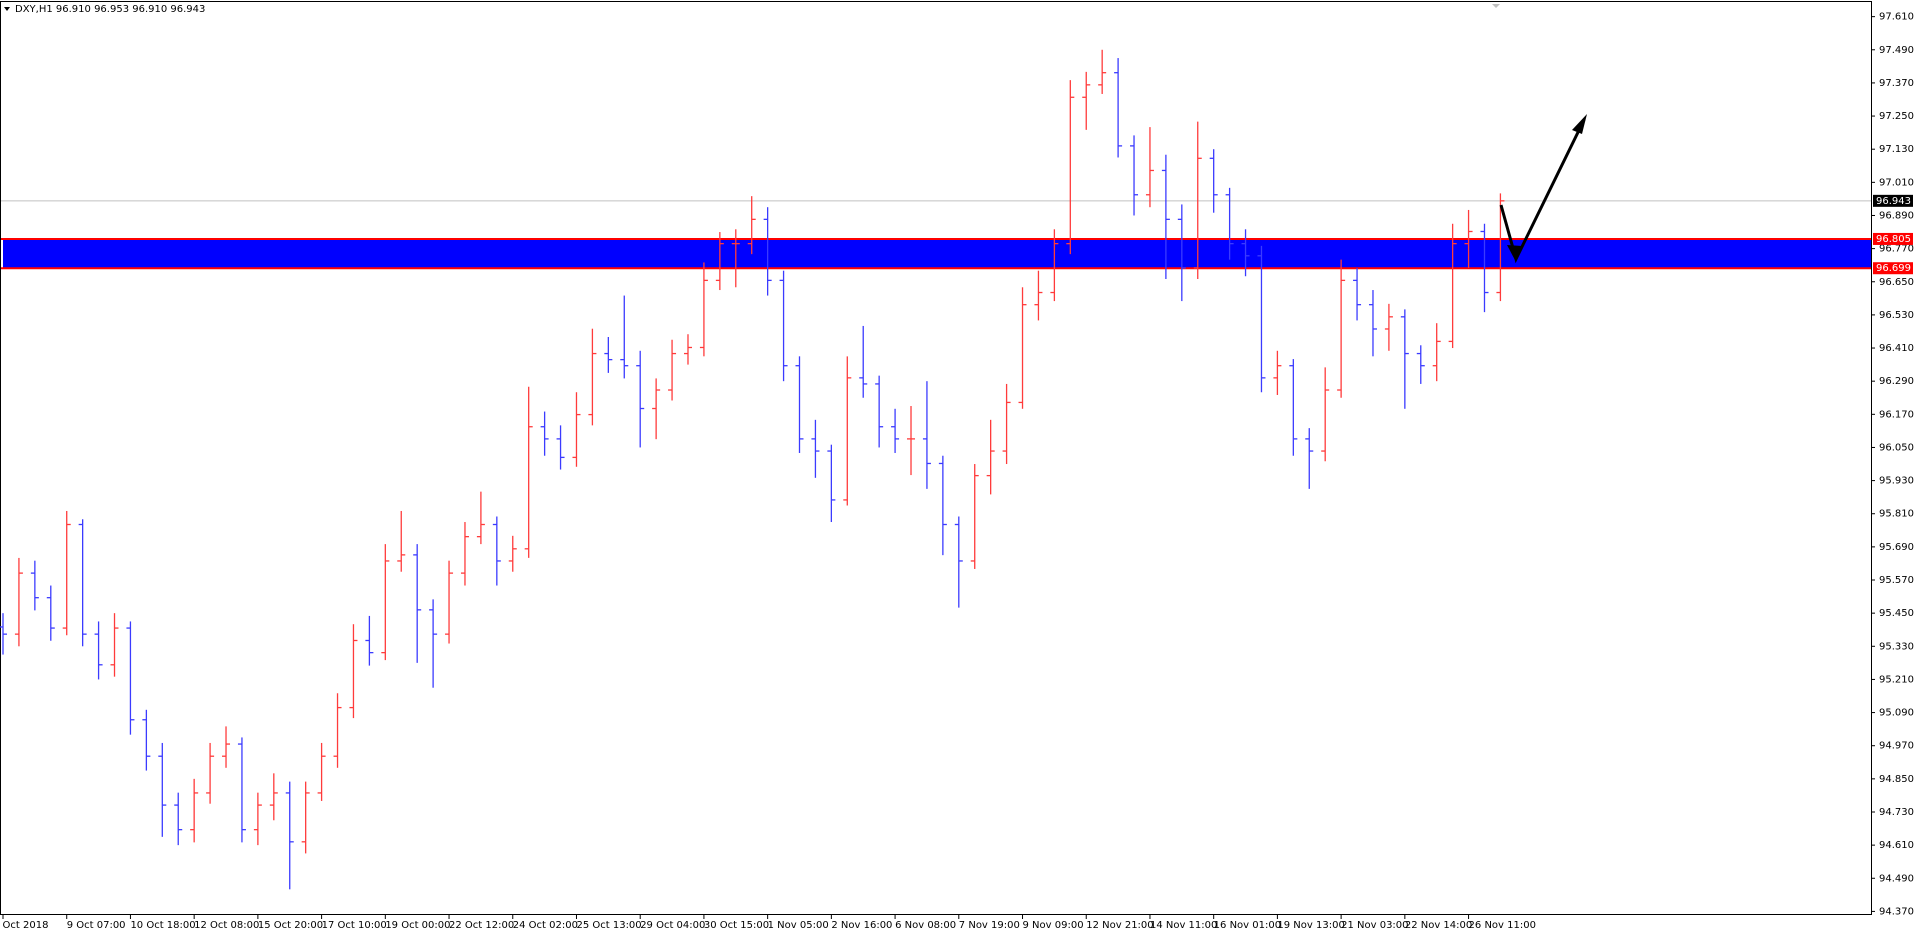 This screenshot has width=1914, height=931. Describe the element at coordinates (1896, 447) in the screenshot. I see `y-tick-label: 96.050` at that location.